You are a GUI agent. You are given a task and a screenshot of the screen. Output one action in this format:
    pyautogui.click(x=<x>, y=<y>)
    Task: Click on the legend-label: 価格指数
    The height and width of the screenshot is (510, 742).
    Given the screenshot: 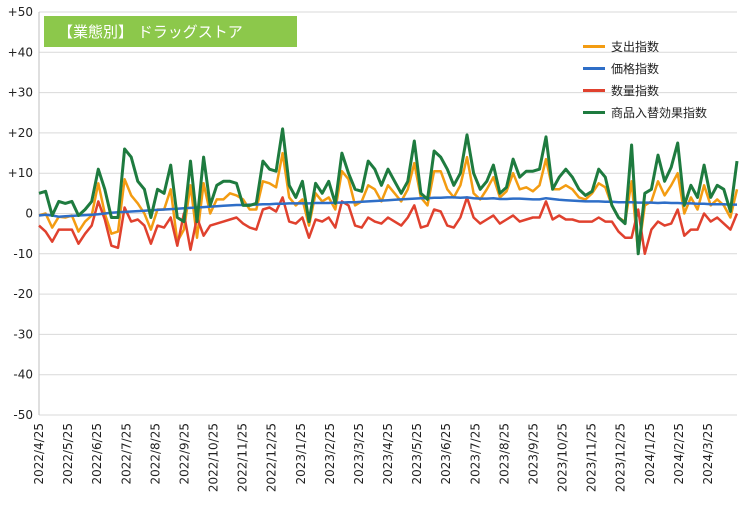 What is the action you would take?
    pyautogui.click(x=635, y=68)
    